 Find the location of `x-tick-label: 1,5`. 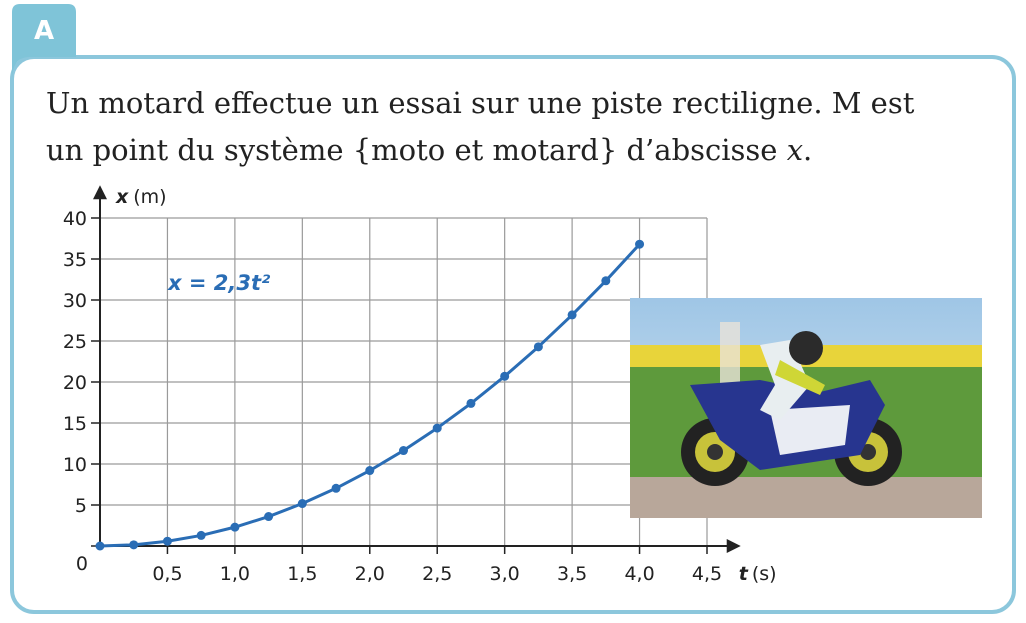

x-tick-label: 1,5 is located at coordinates (302, 574).